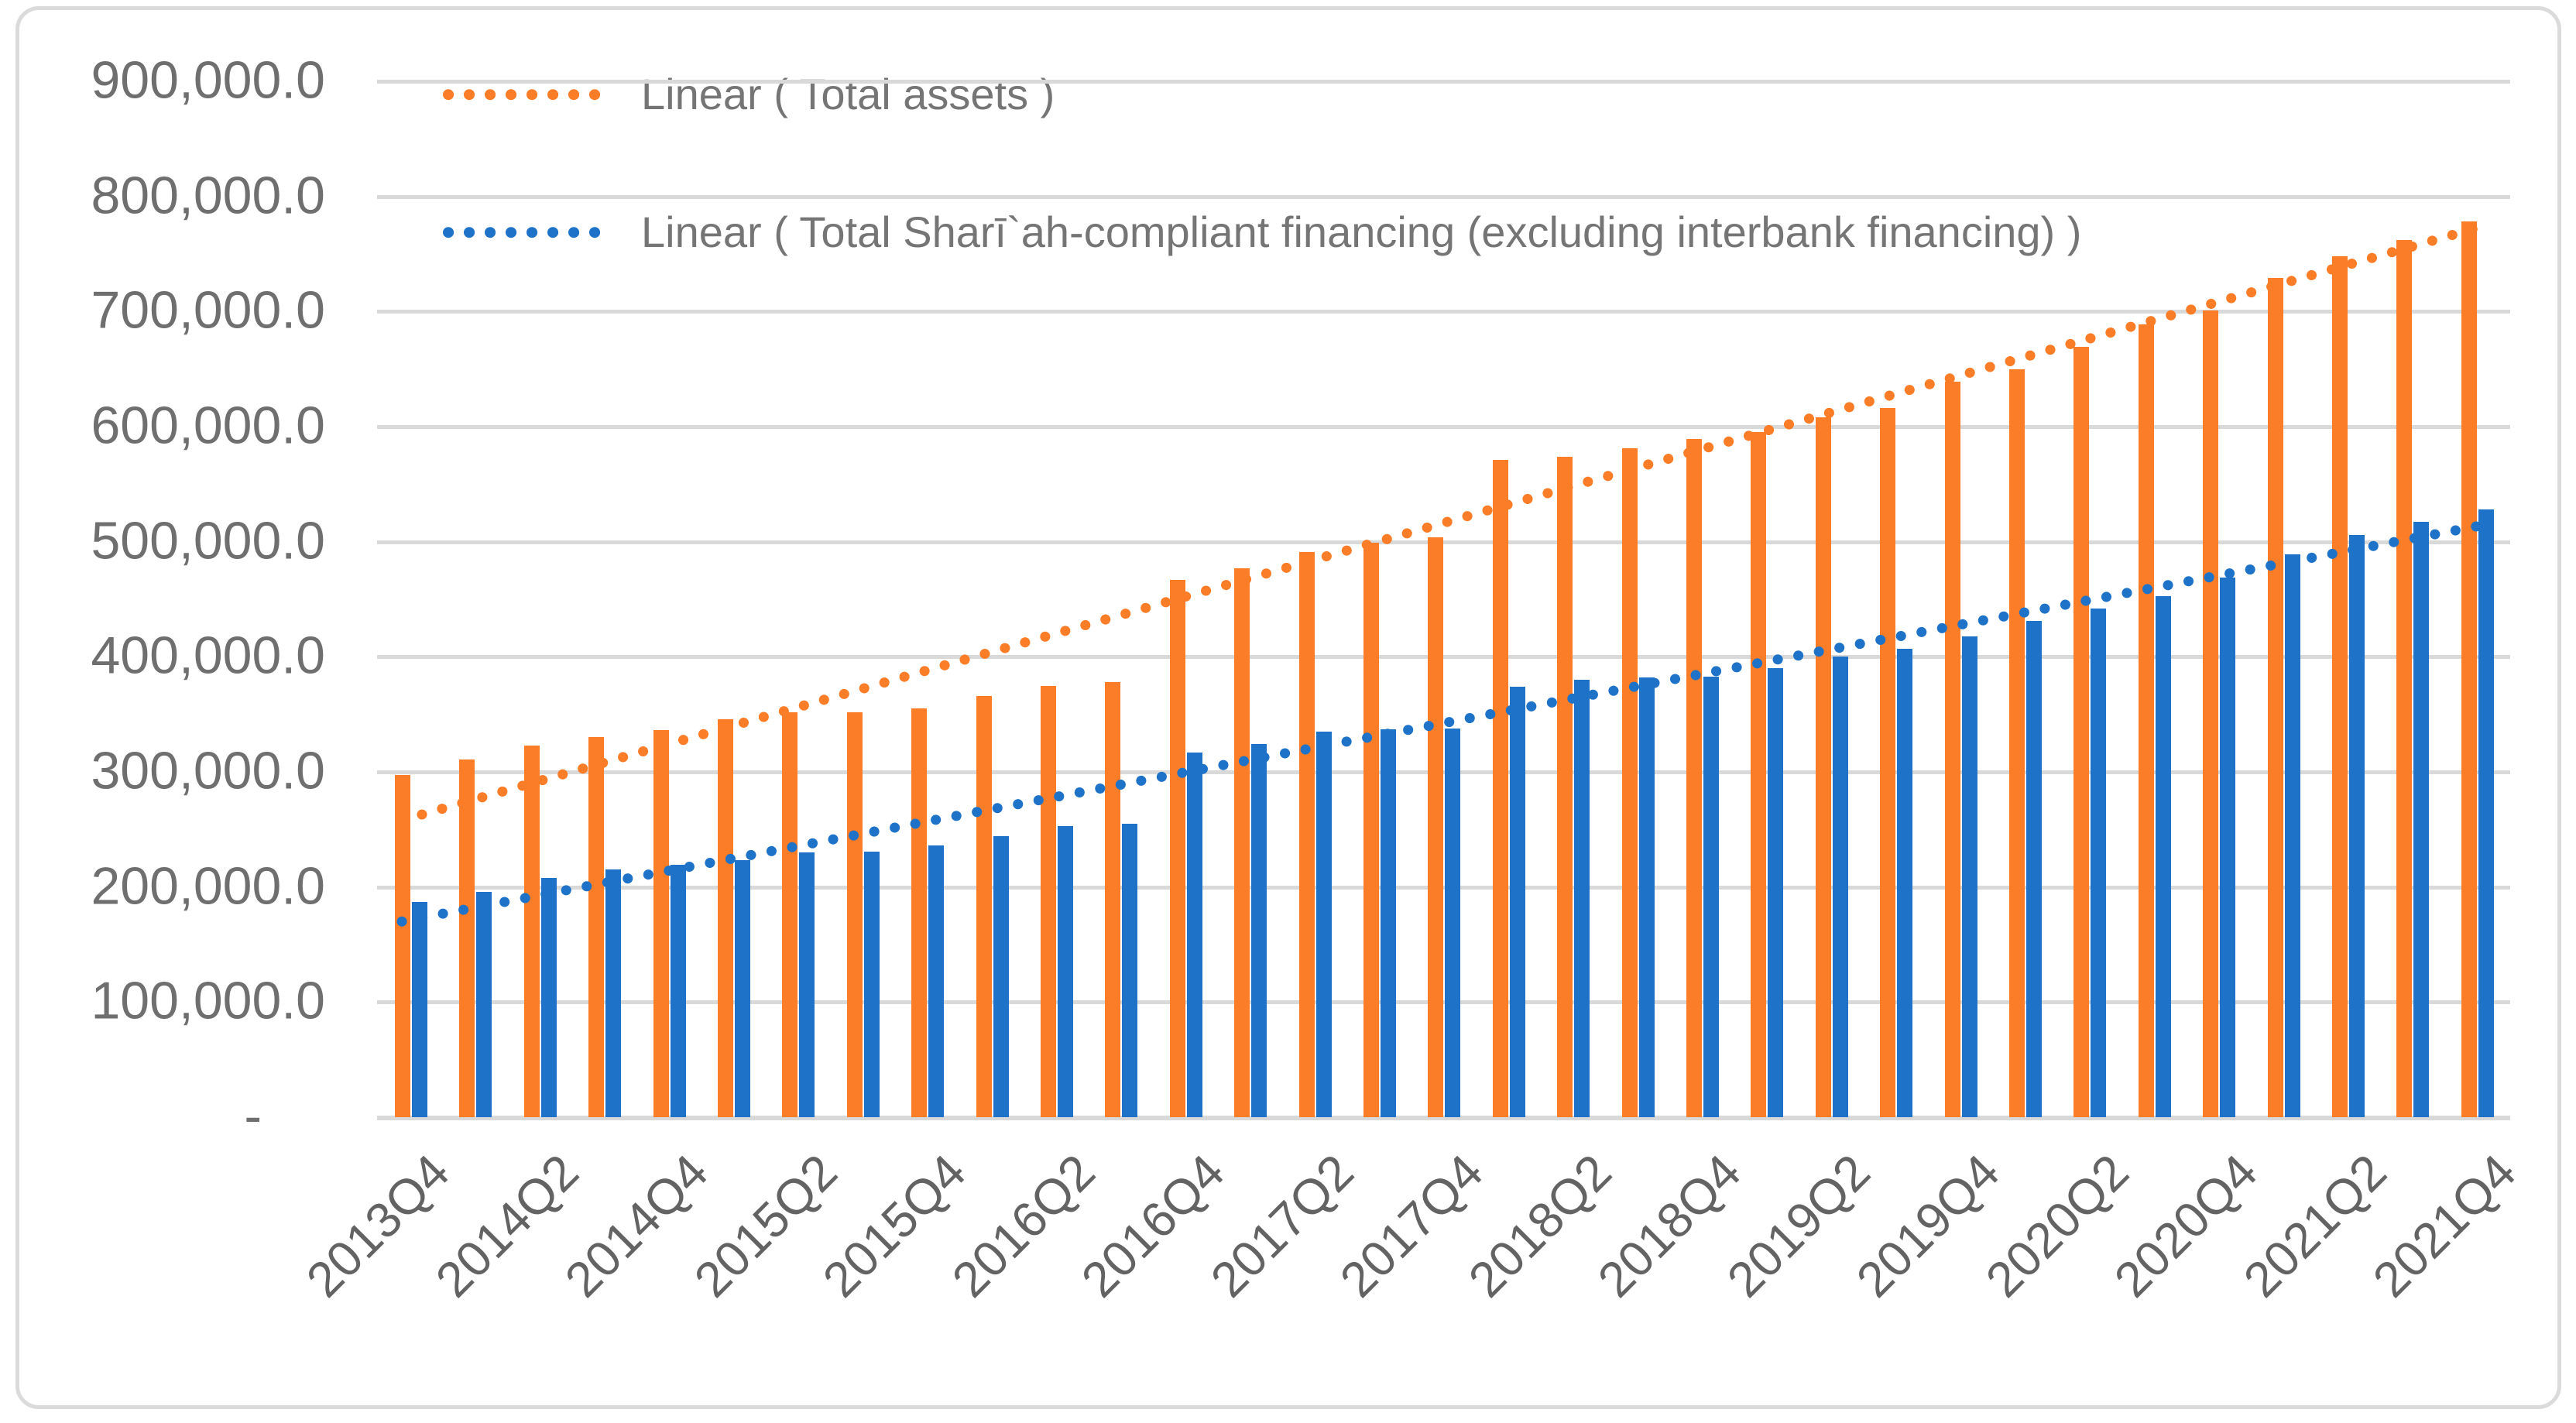  Describe the element at coordinates (848, 94) in the screenshot. I see `legend-label-total-assets: Linear ( Total assets )` at that location.